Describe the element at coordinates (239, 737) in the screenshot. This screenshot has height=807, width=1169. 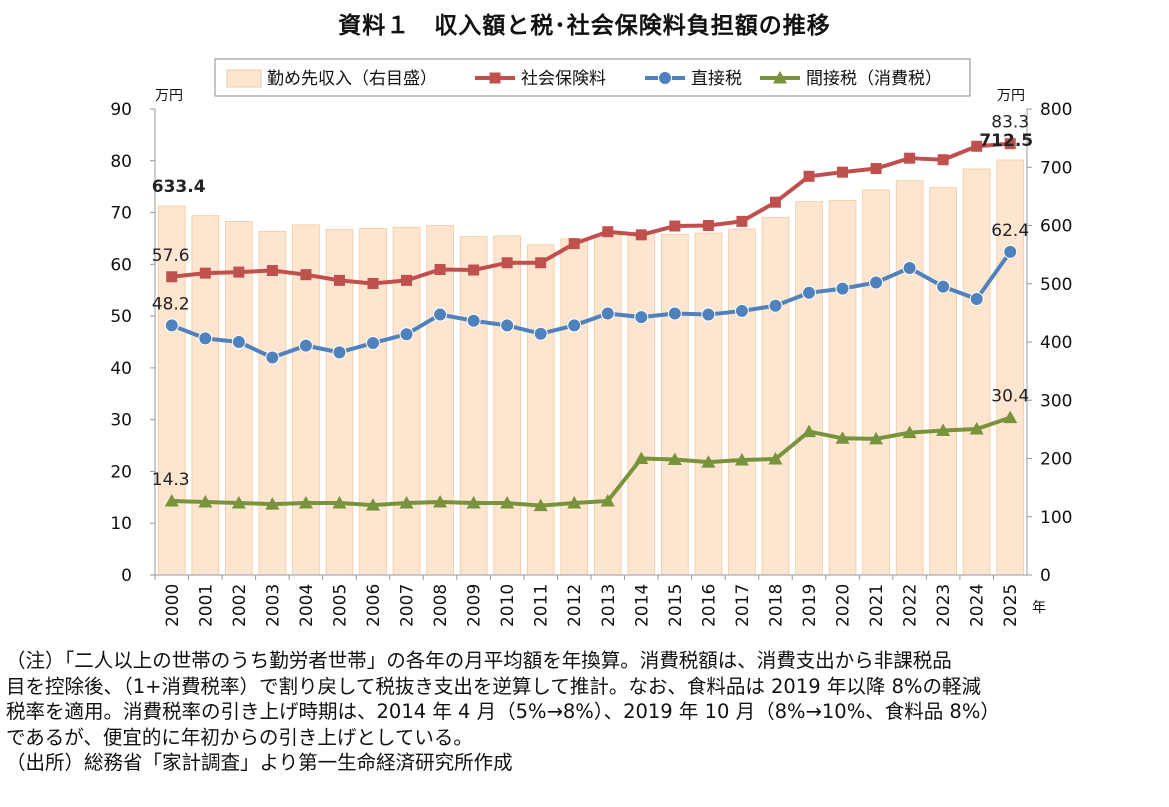
I see `note-line: であるが、便宜的に年初からの引き上げとしている。` at that location.